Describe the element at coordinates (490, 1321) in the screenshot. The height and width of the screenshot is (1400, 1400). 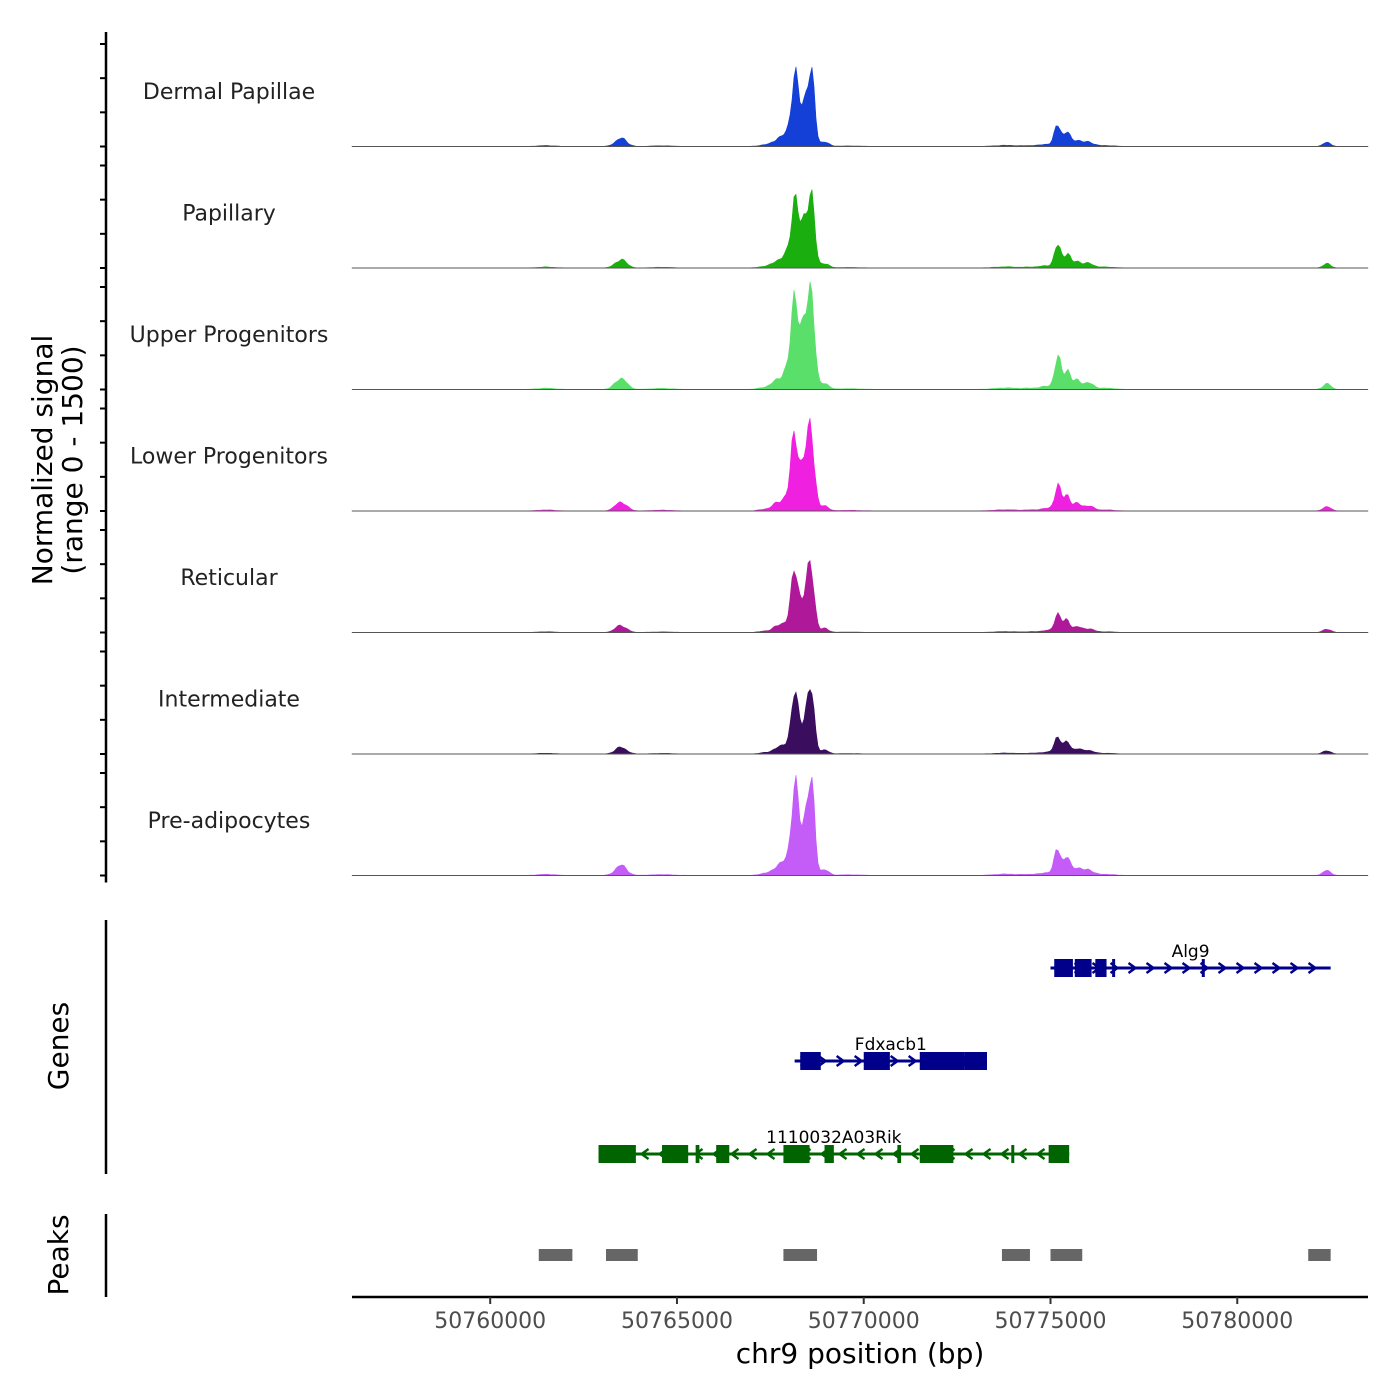
I see `x-tick-label: 50760000` at that location.